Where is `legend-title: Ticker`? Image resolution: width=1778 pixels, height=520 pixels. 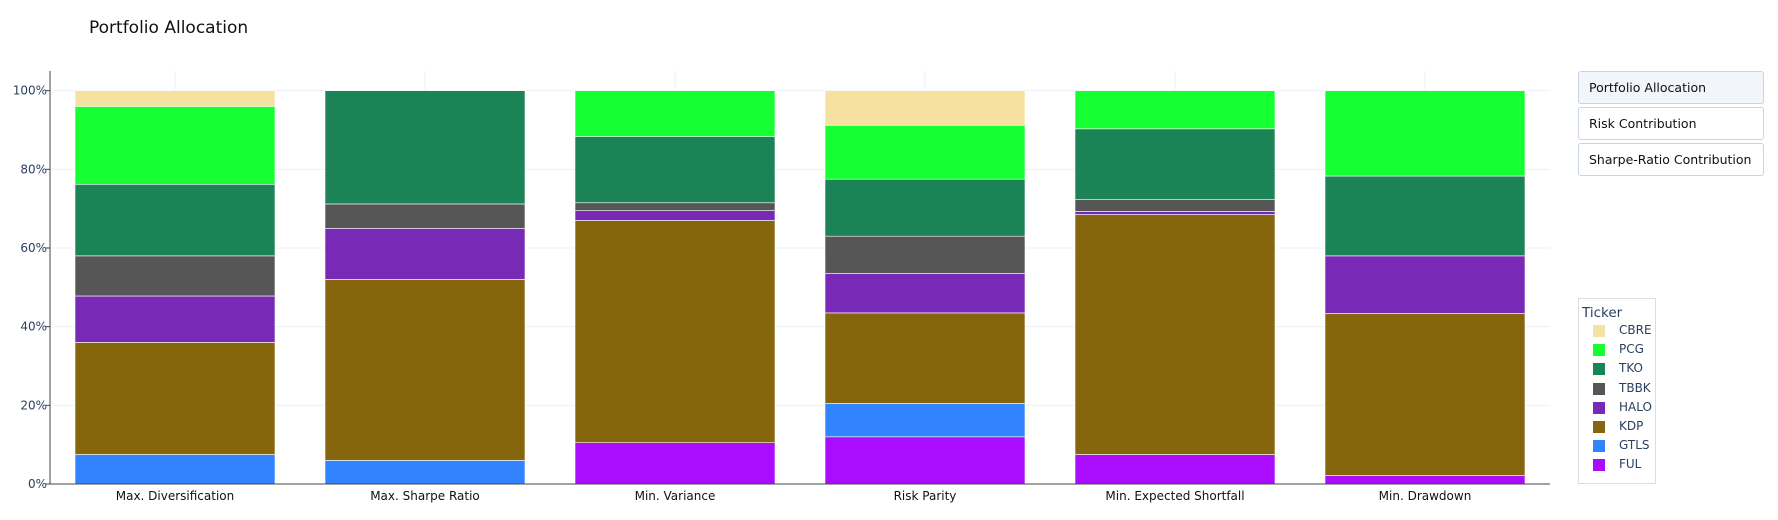 legend-title: Ticker is located at coordinates (1602, 313).